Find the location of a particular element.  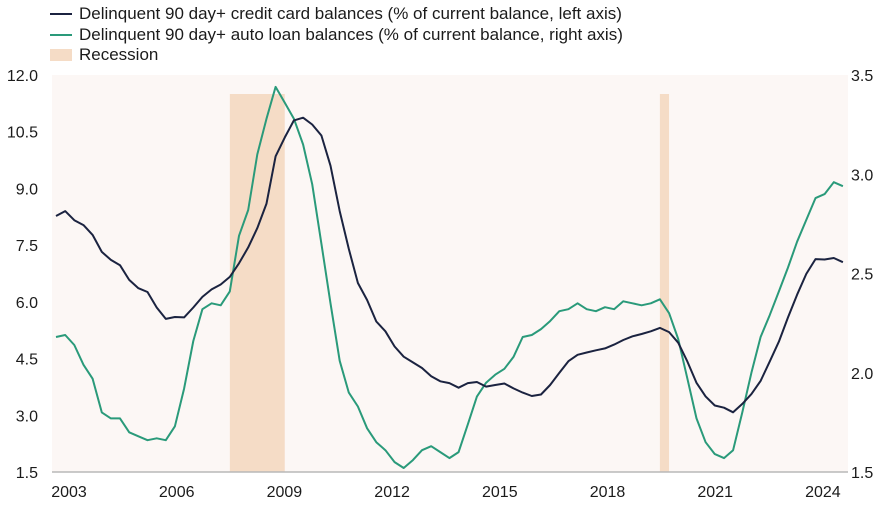

x-tick: 2003 is located at coordinates (69, 492).